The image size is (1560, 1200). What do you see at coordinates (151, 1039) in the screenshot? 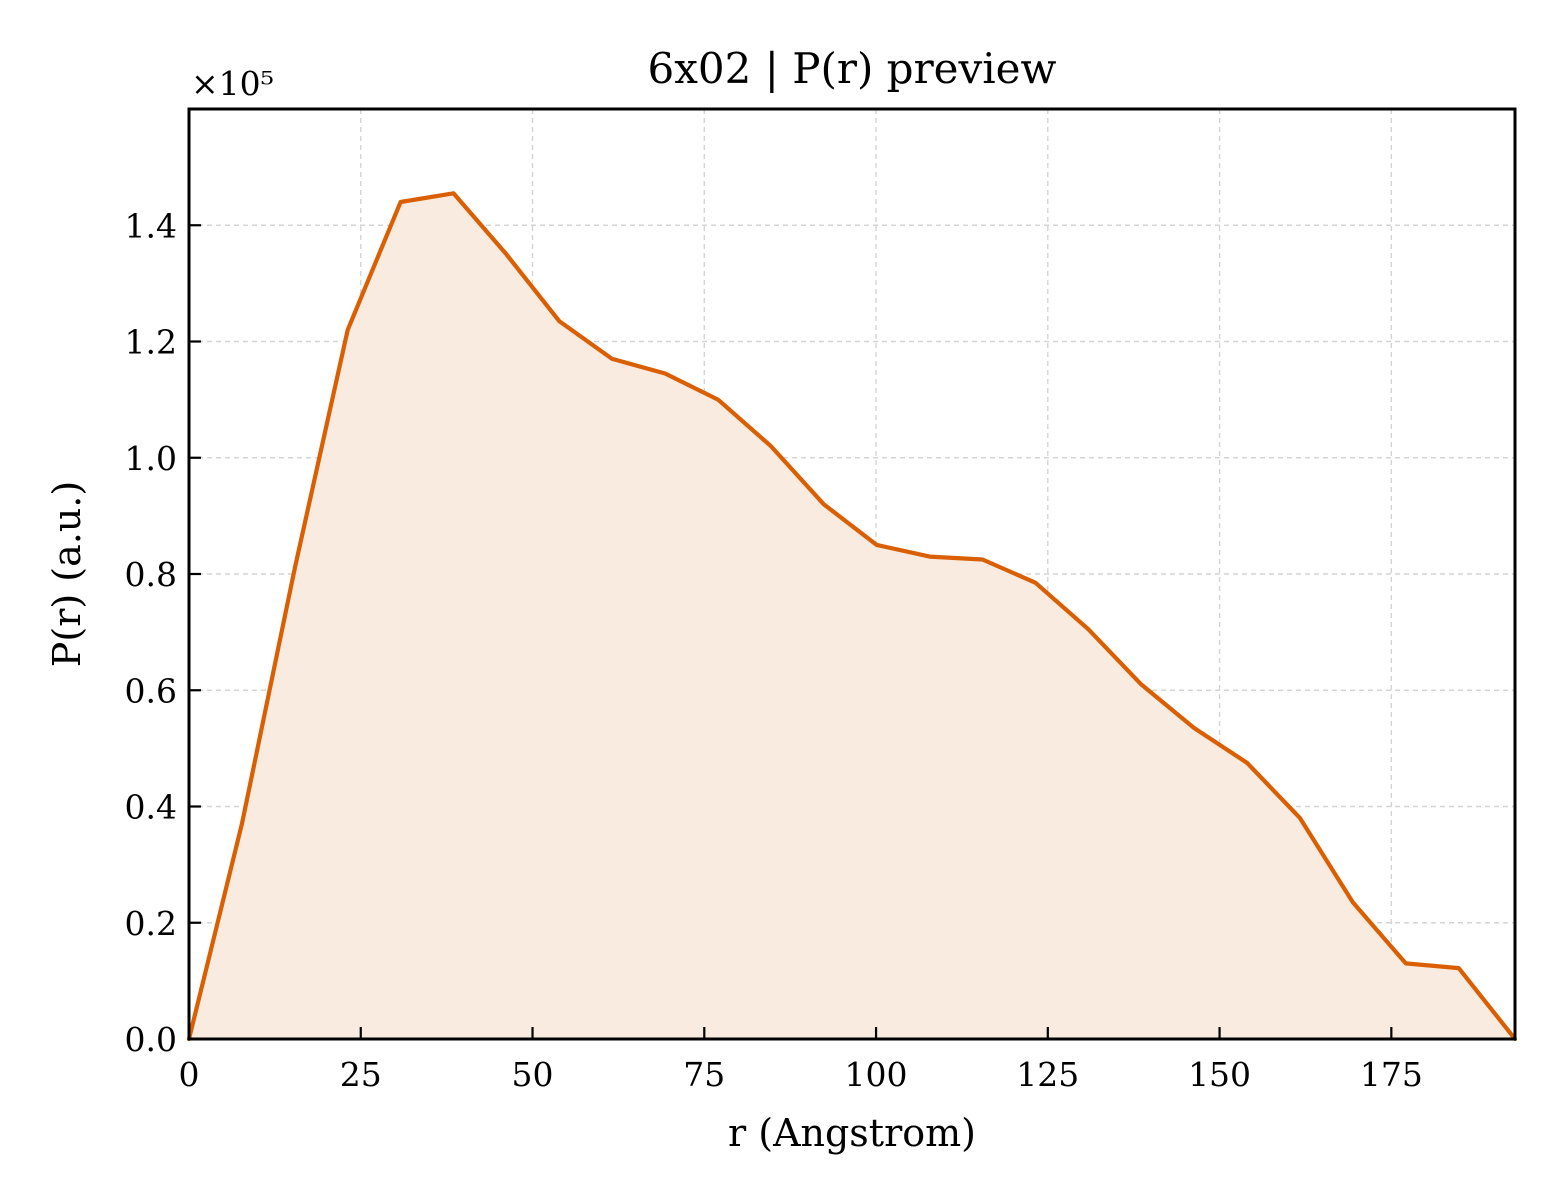
I see `y-tick-label: 0.0` at bounding box center [151, 1039].